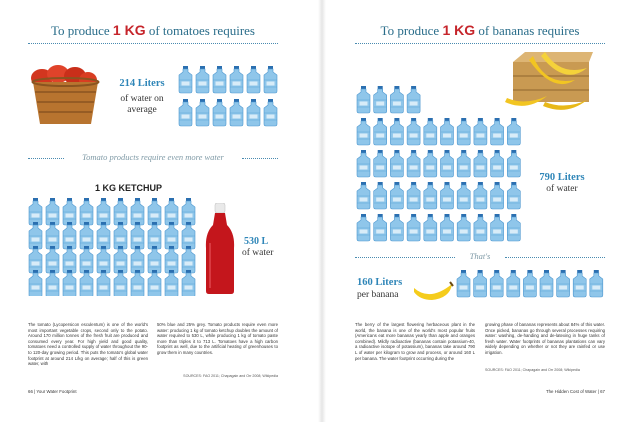 The height and width of the screenshot is (422, 640). I want to click on title-text: To produce, so click(82, 30).